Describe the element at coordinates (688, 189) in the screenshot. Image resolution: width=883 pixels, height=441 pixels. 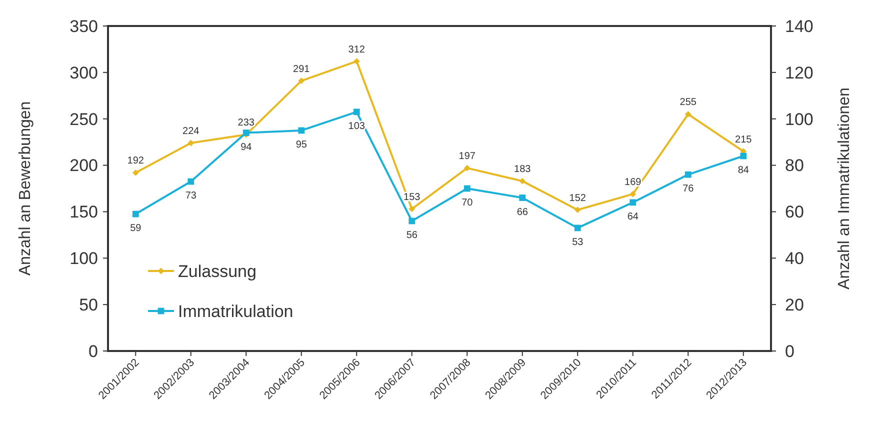
I see `data-label: 76` at that location.